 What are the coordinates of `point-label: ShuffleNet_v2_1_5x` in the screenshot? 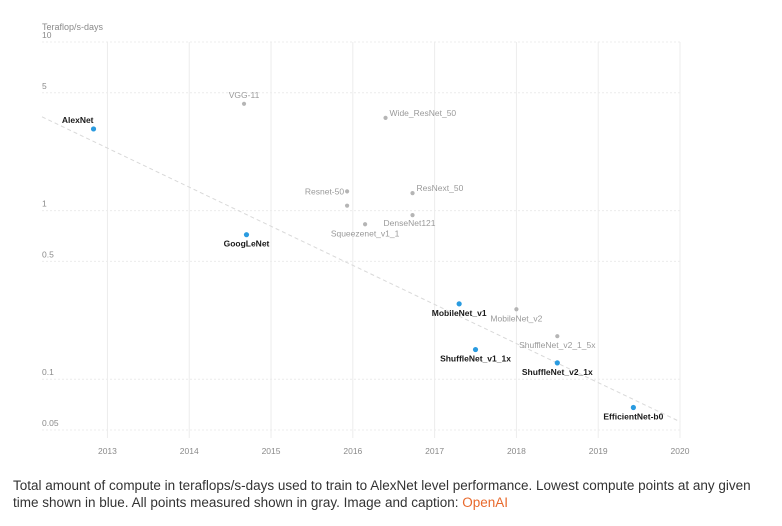 It's located at (557, 345).